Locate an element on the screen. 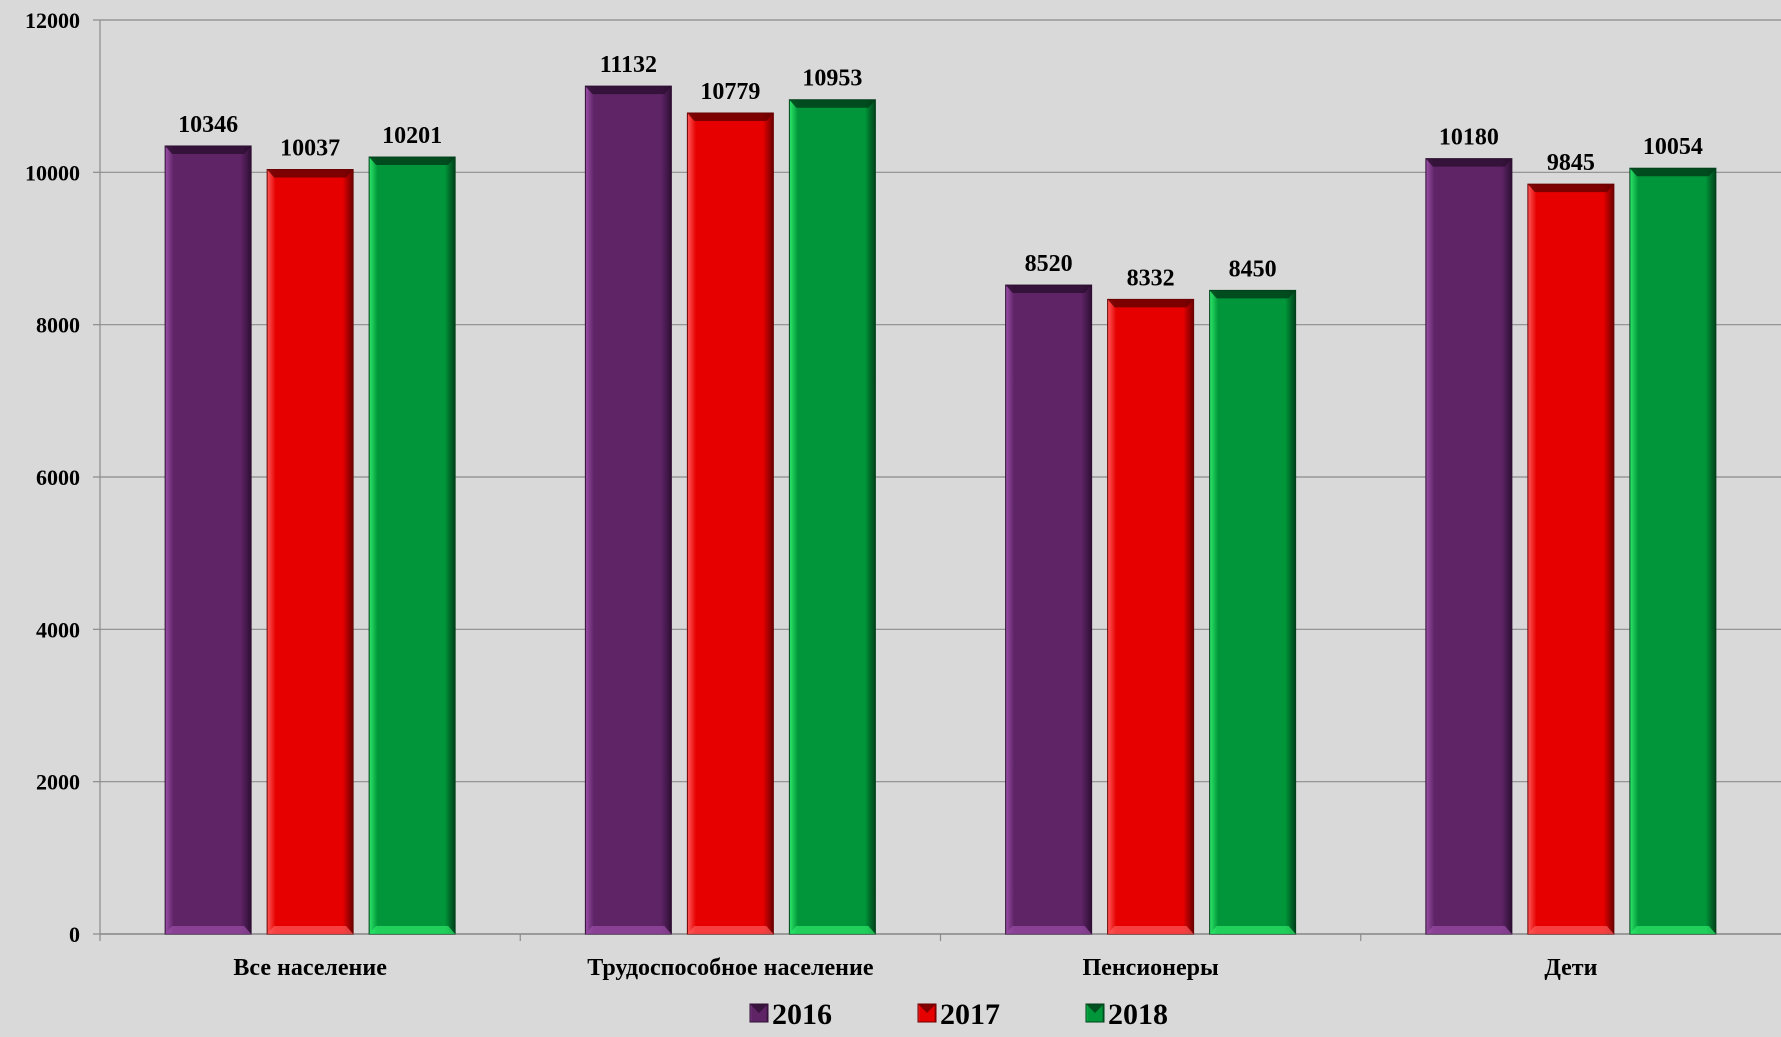  y-tick-label: 2000 is located at coordinates (58, 782).